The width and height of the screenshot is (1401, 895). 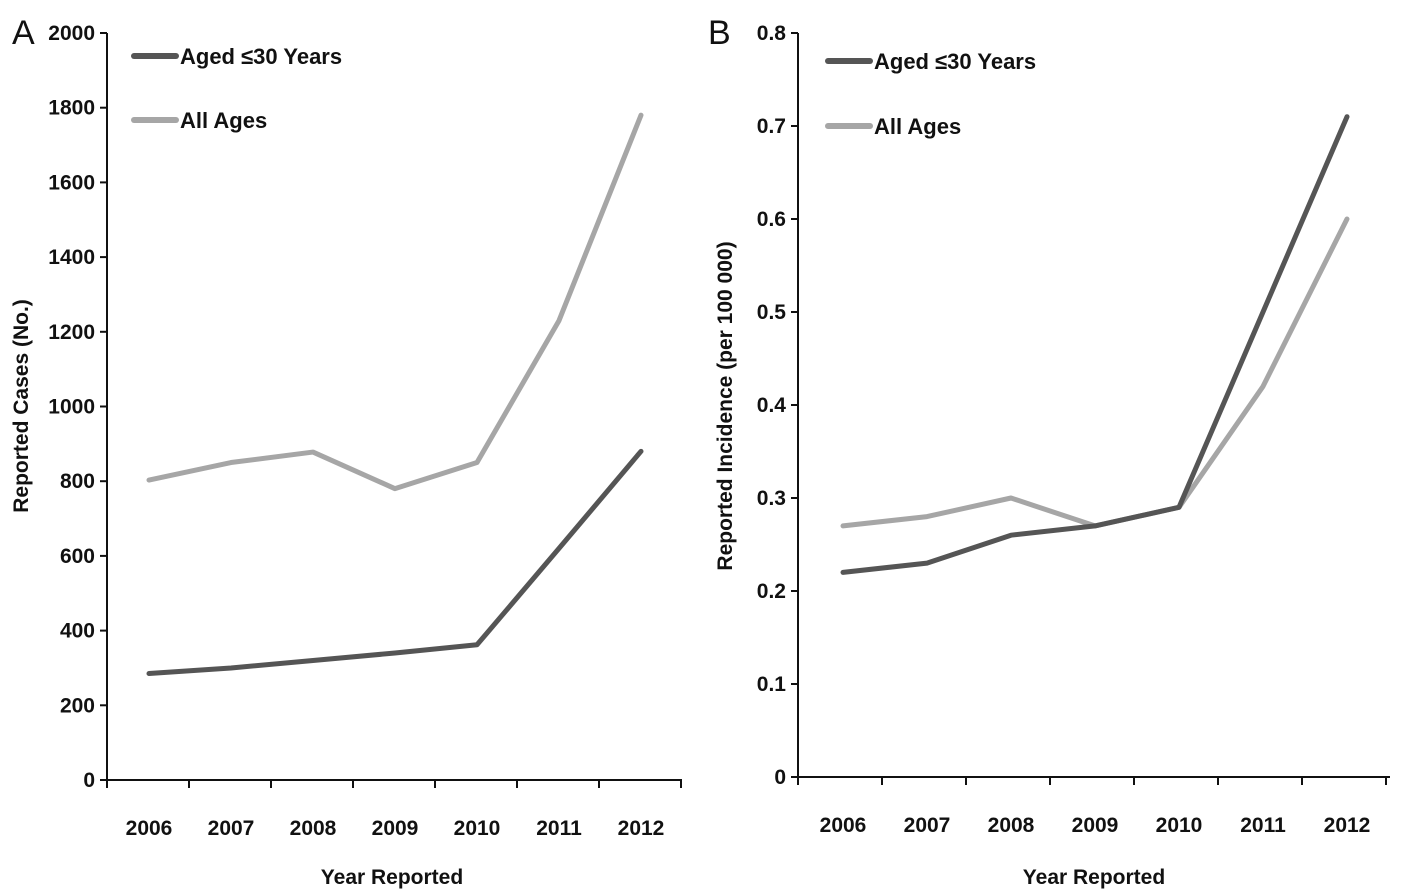 I want to click on x-axis-title-b: Year Reported, so click(x=1094, y=877).